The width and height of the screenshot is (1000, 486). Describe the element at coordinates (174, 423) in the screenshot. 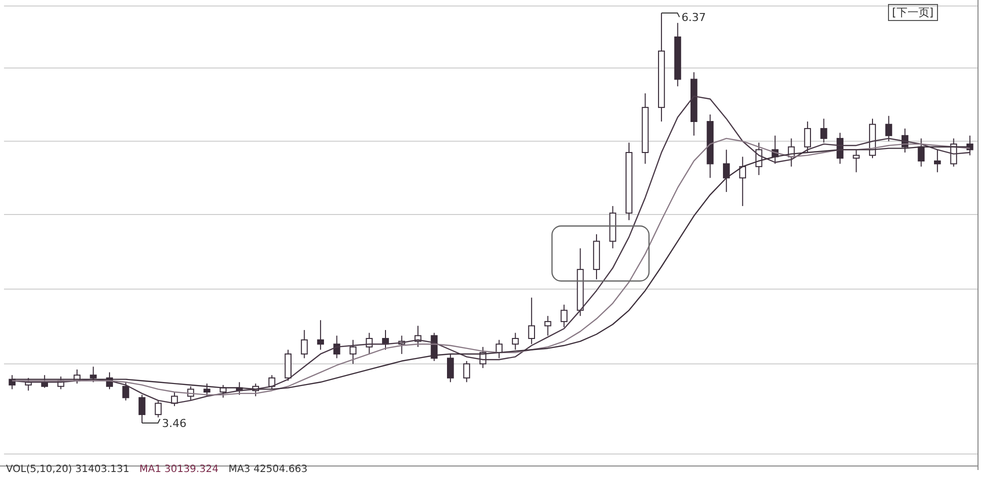

I see `annotation: 3.46` at that location.